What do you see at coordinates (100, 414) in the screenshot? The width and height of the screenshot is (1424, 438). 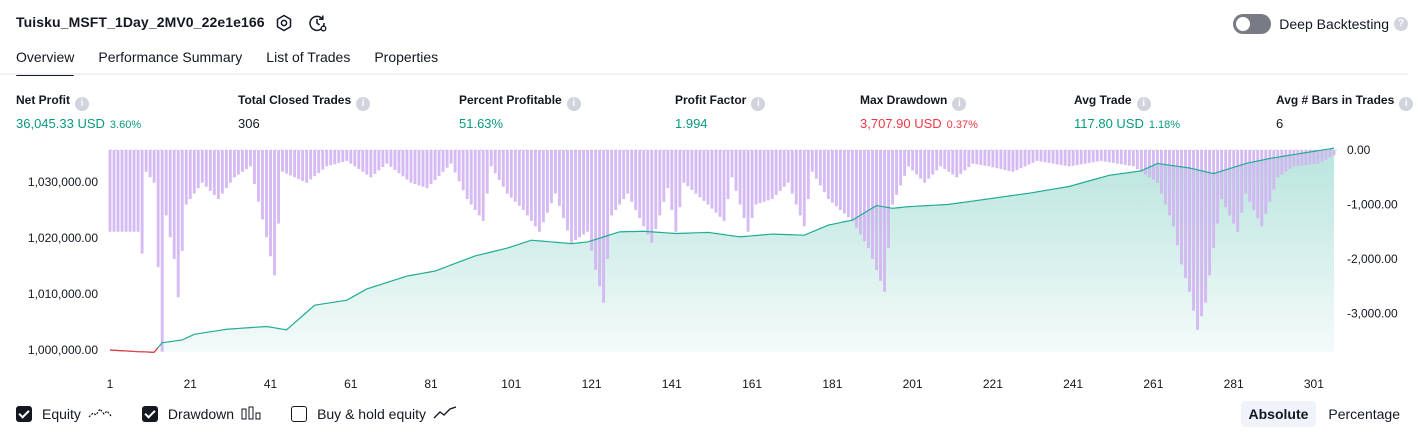 I see `equity-line-icon` at bounding box center [100, 414].